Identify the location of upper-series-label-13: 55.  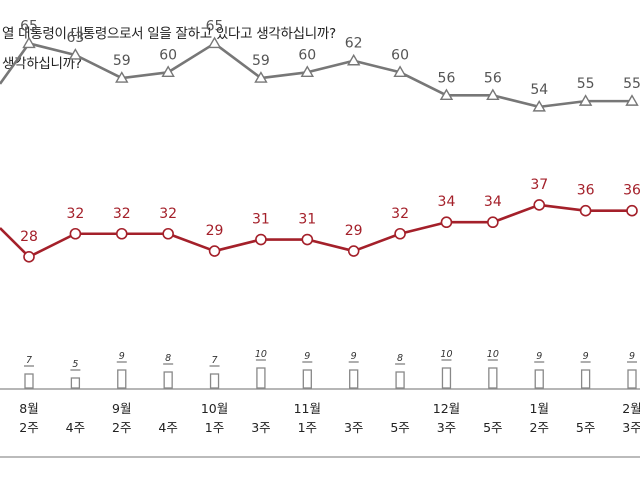
(631, 84).